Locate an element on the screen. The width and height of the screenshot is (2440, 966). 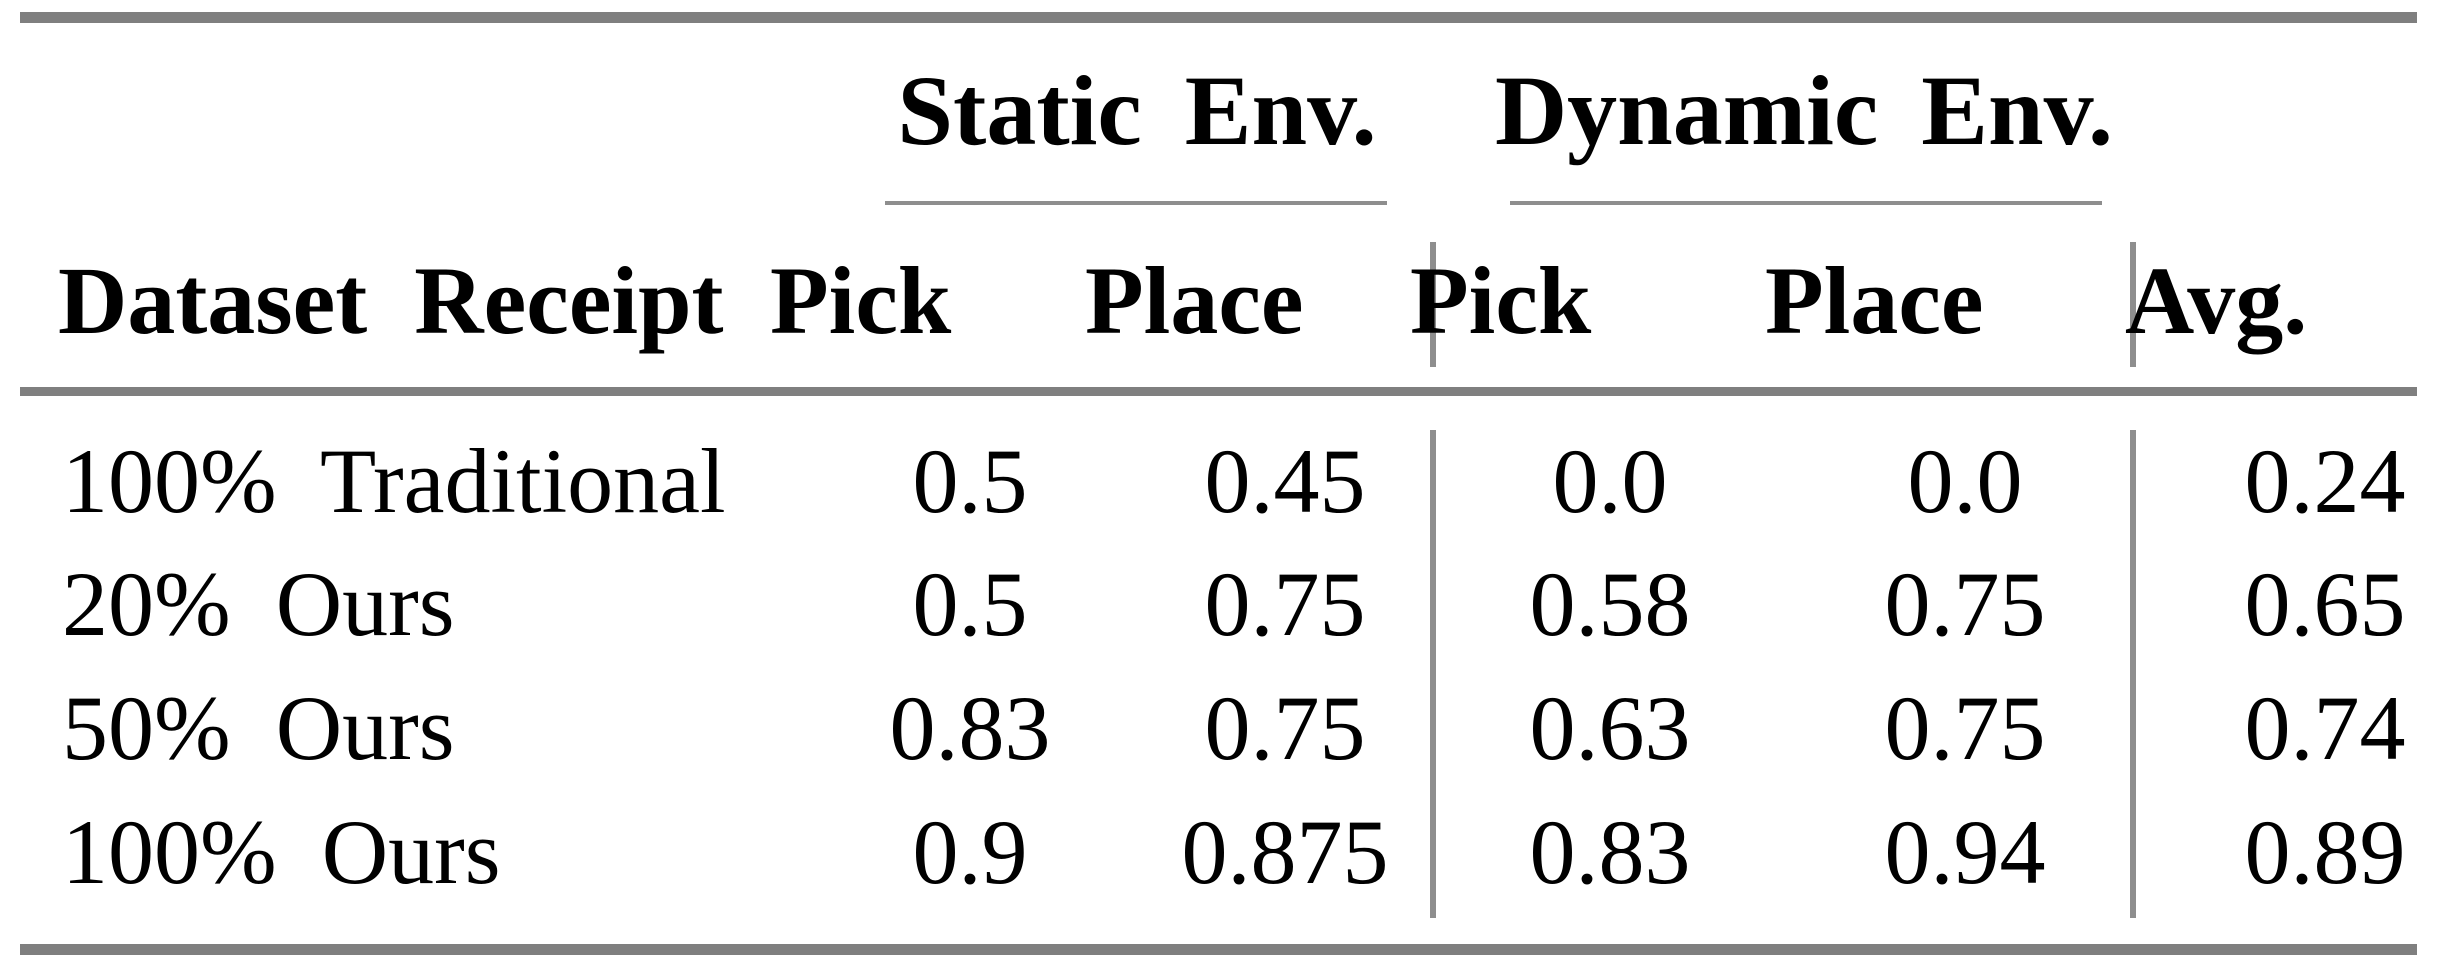
bottom-rule is located at coordinates (1218, 949).